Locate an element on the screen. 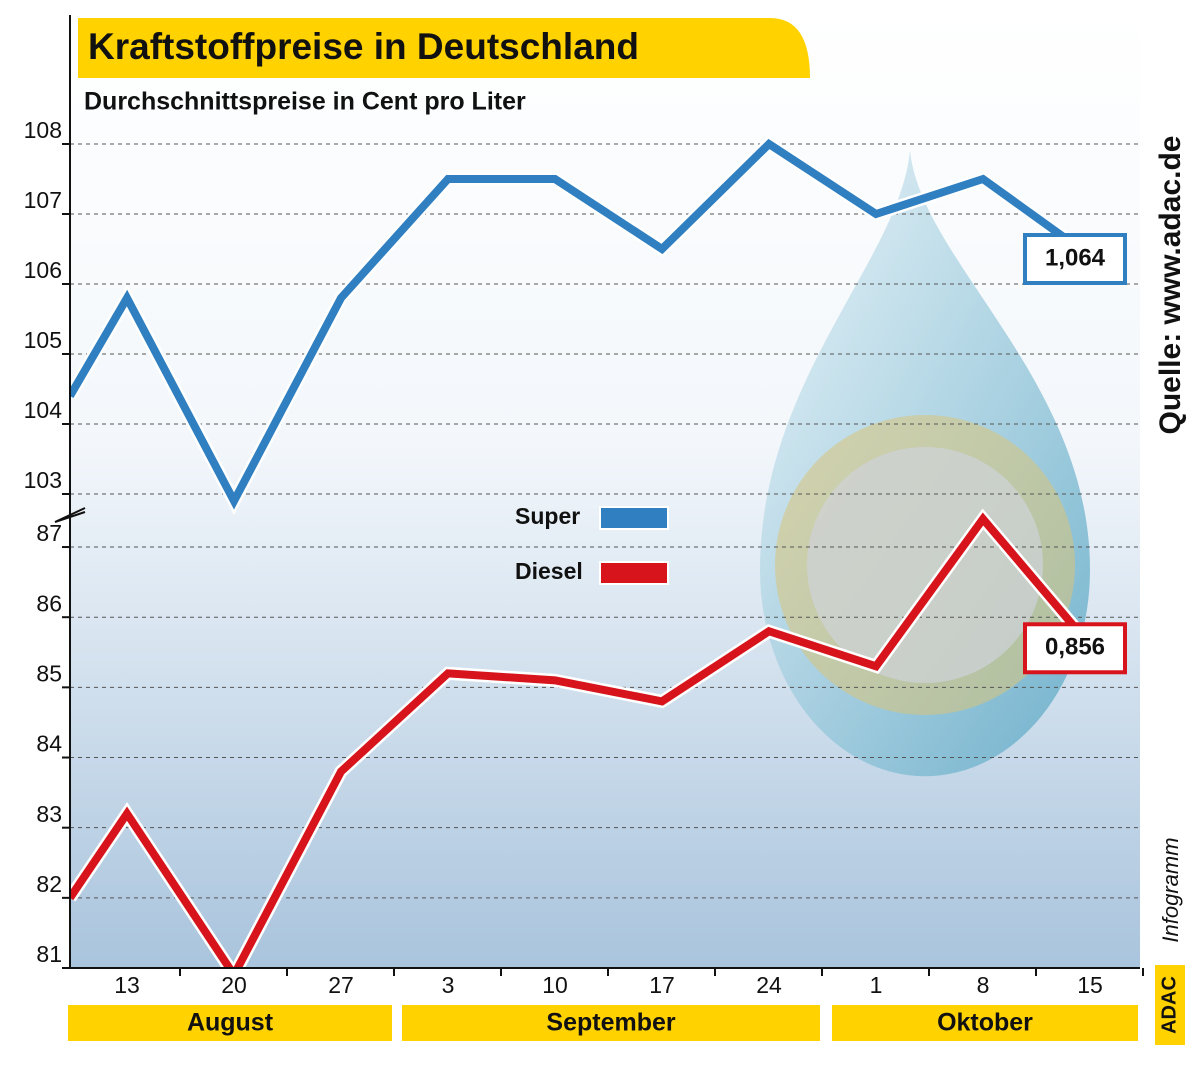  x-tick-label: 1 is located at coordinates (876, 985).